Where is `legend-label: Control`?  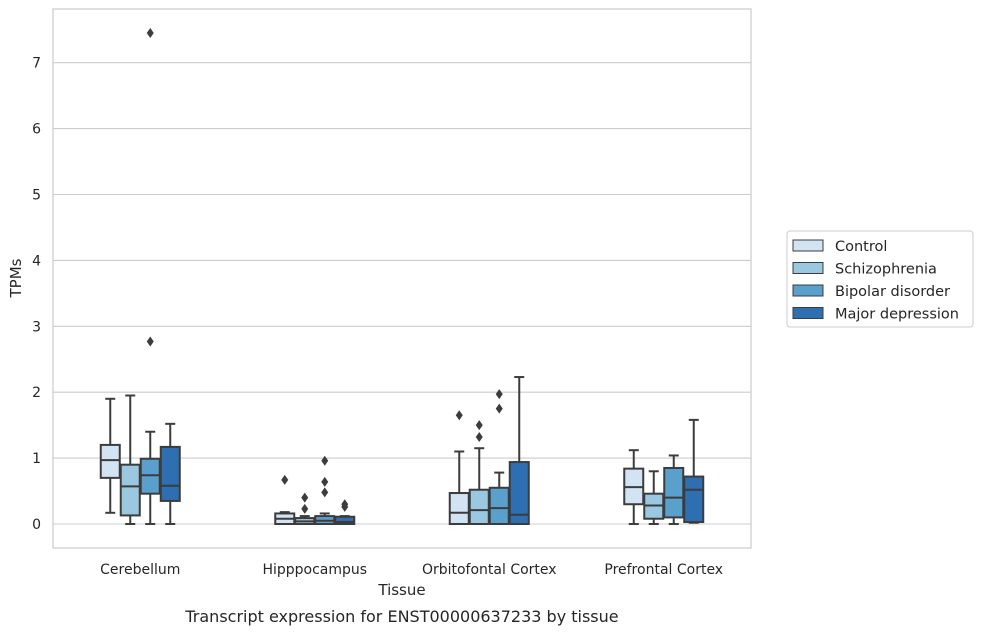 legend-label: Control is located at coordinates (861, 247).